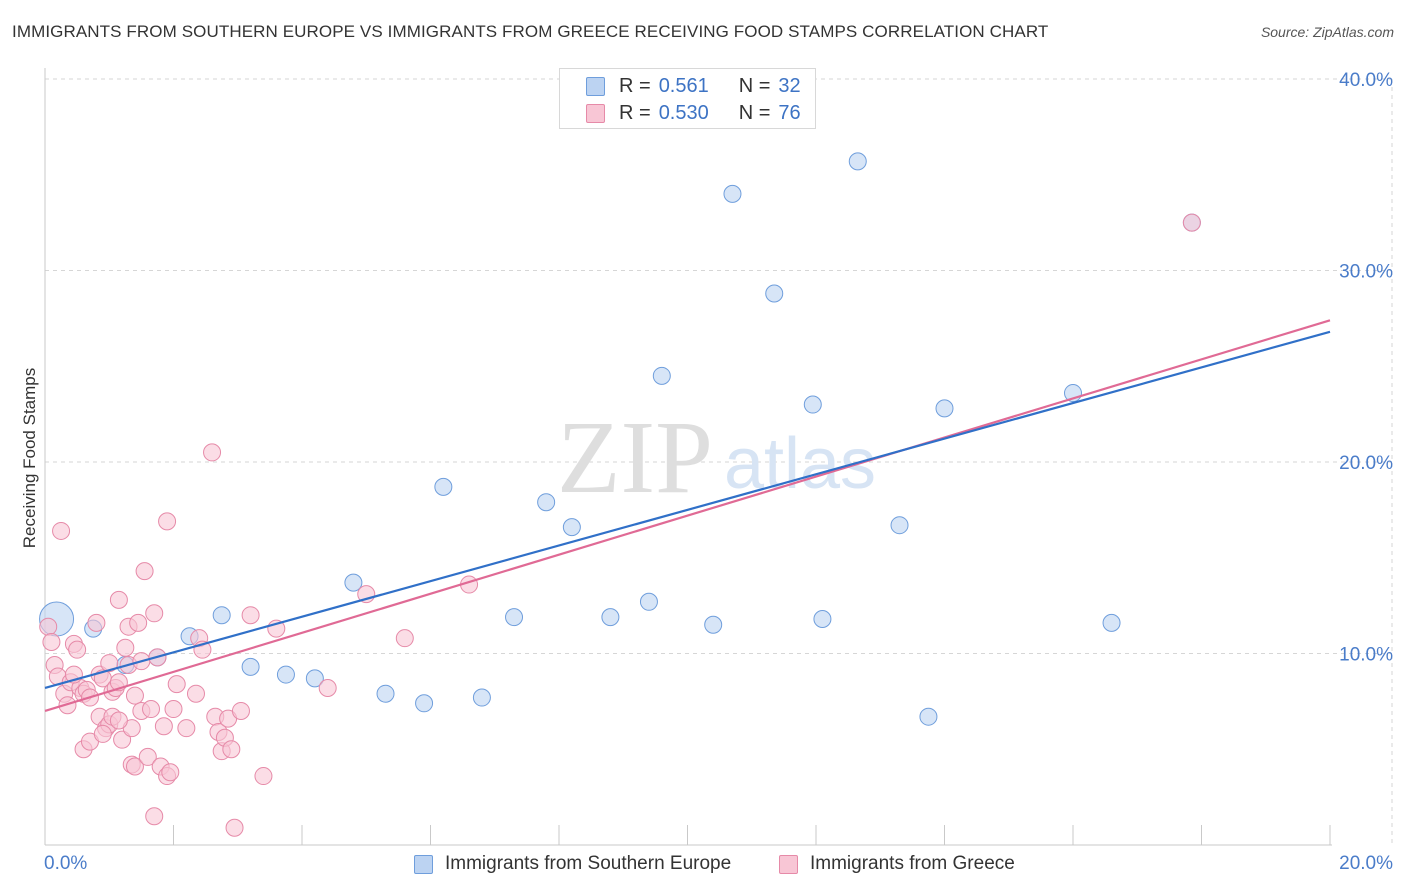 The width and height of the screenshot is (1406, 892). I want to click on y-tick-label: 10.0%, so click(1366, 655).